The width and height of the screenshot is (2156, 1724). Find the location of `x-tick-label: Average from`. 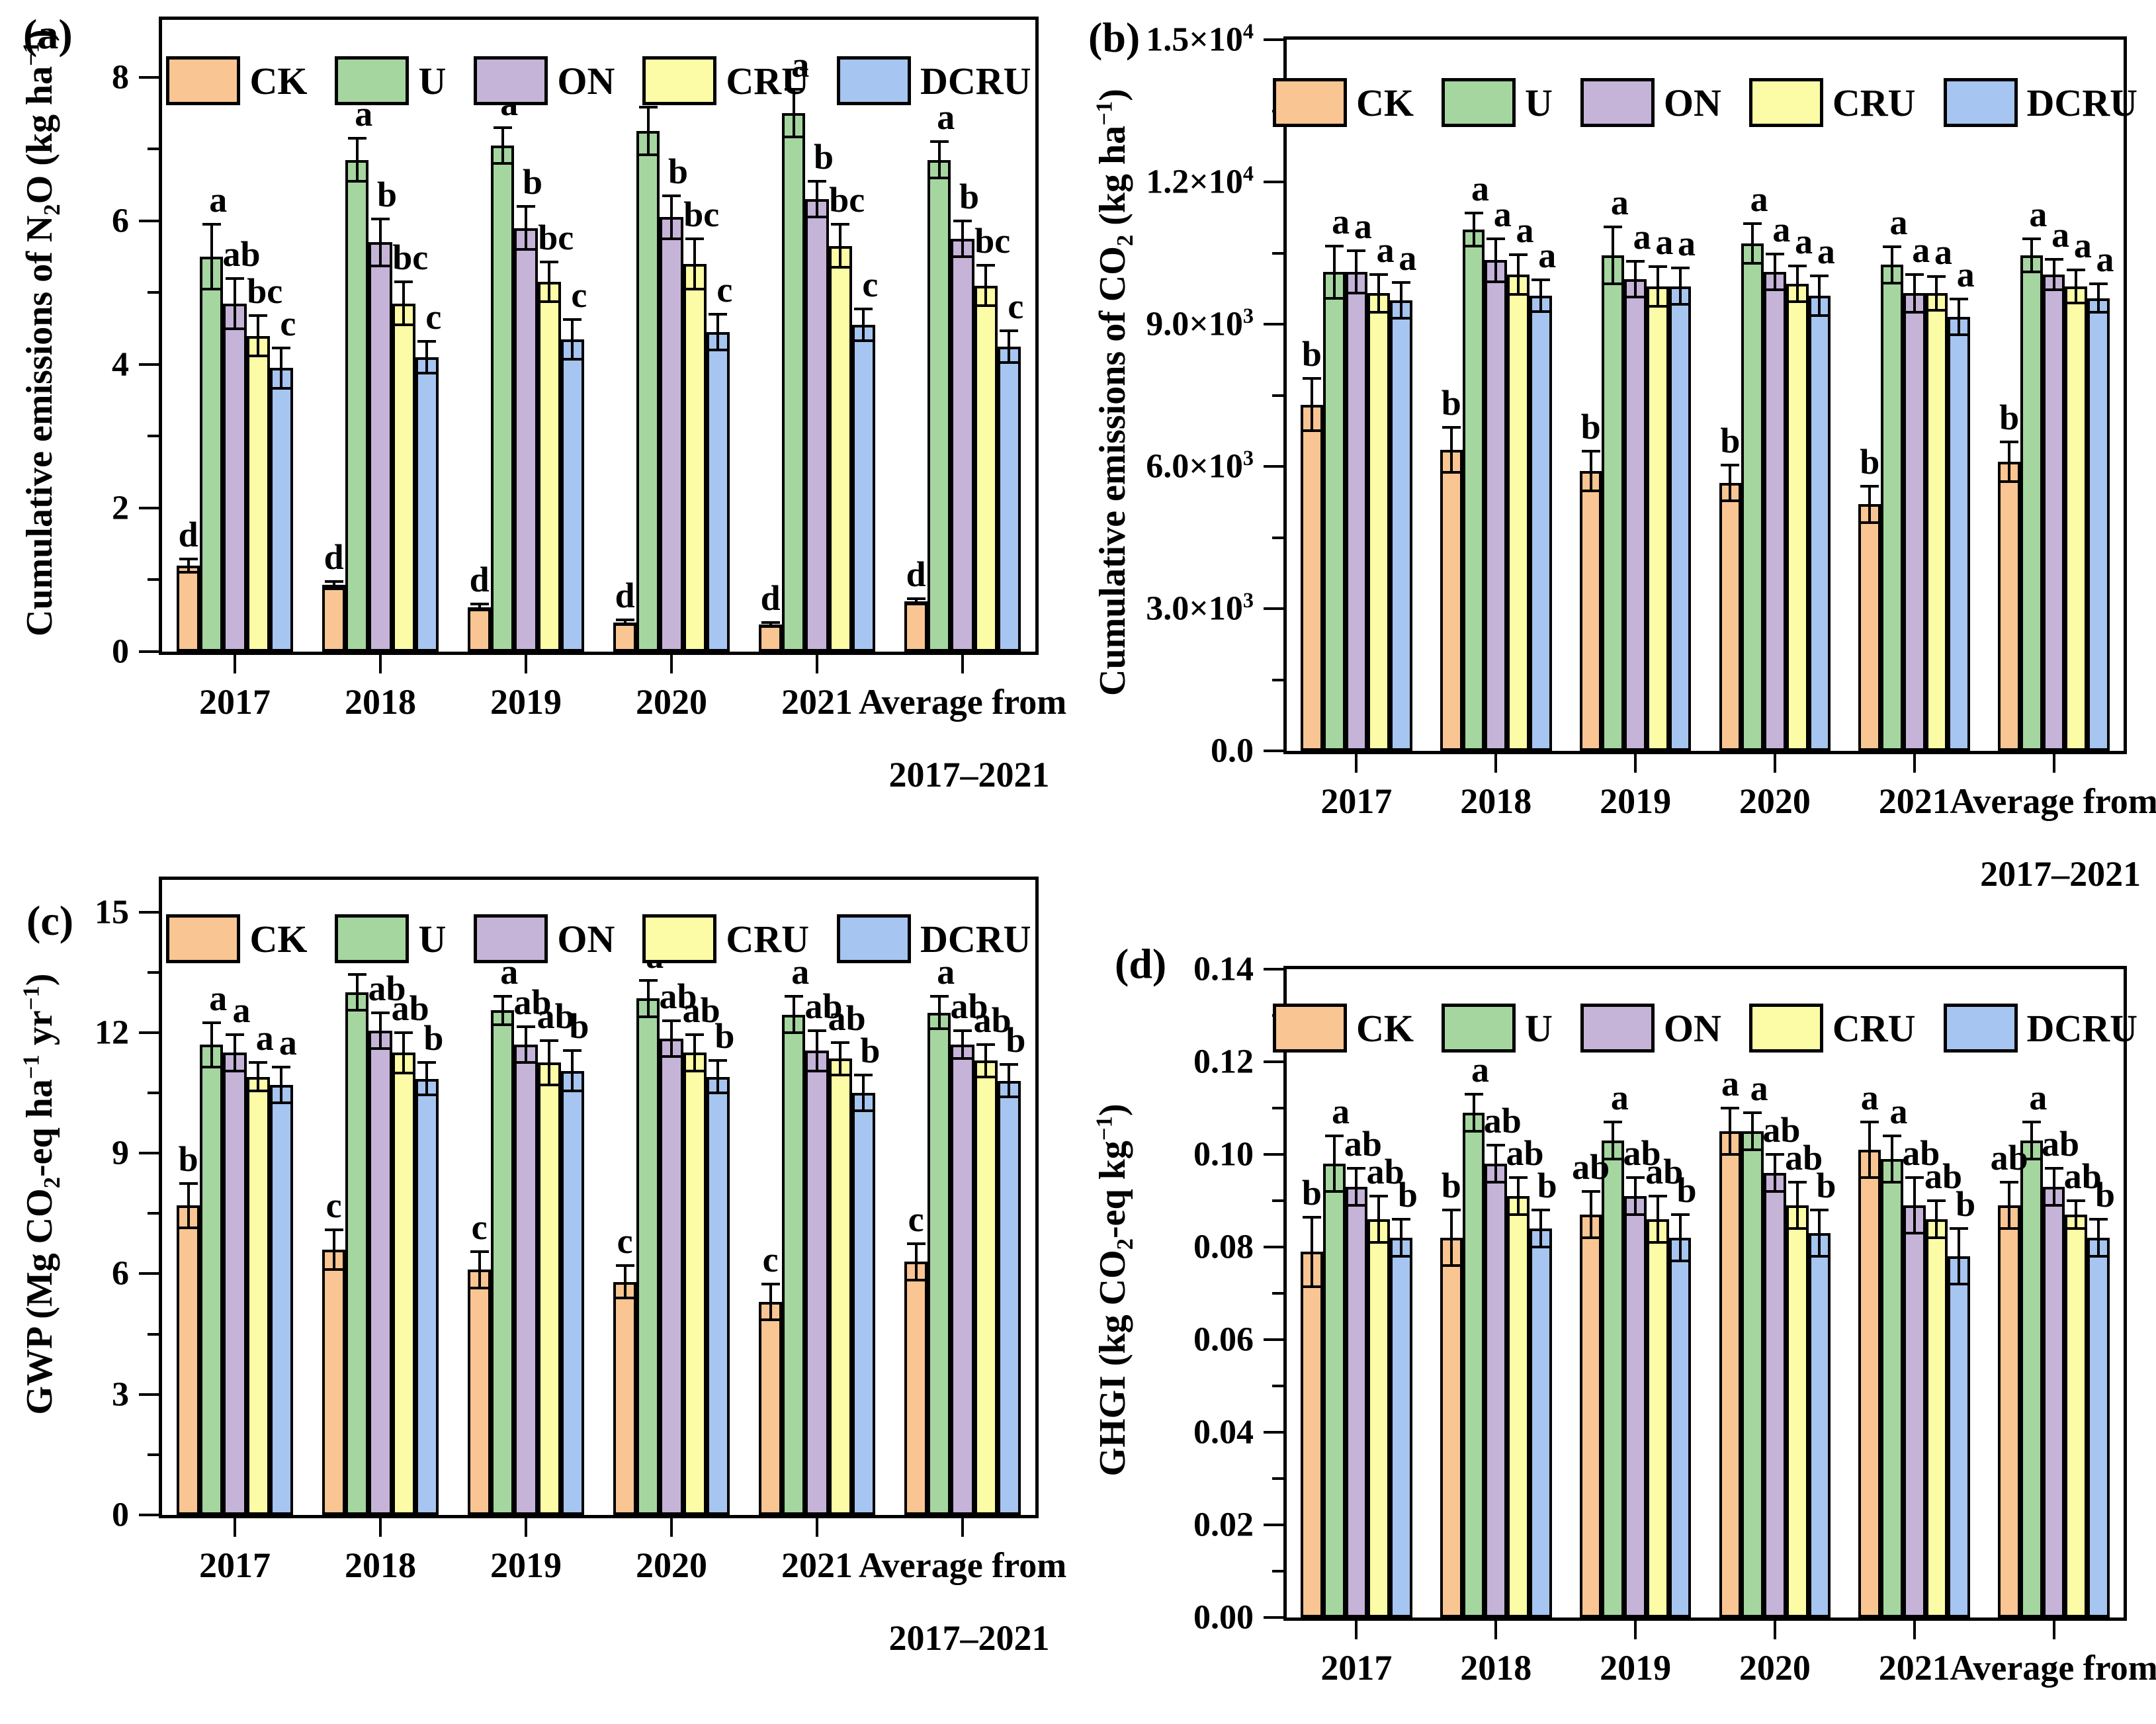

x-tick-label: Average from is located at coordinates (2053, 1668).